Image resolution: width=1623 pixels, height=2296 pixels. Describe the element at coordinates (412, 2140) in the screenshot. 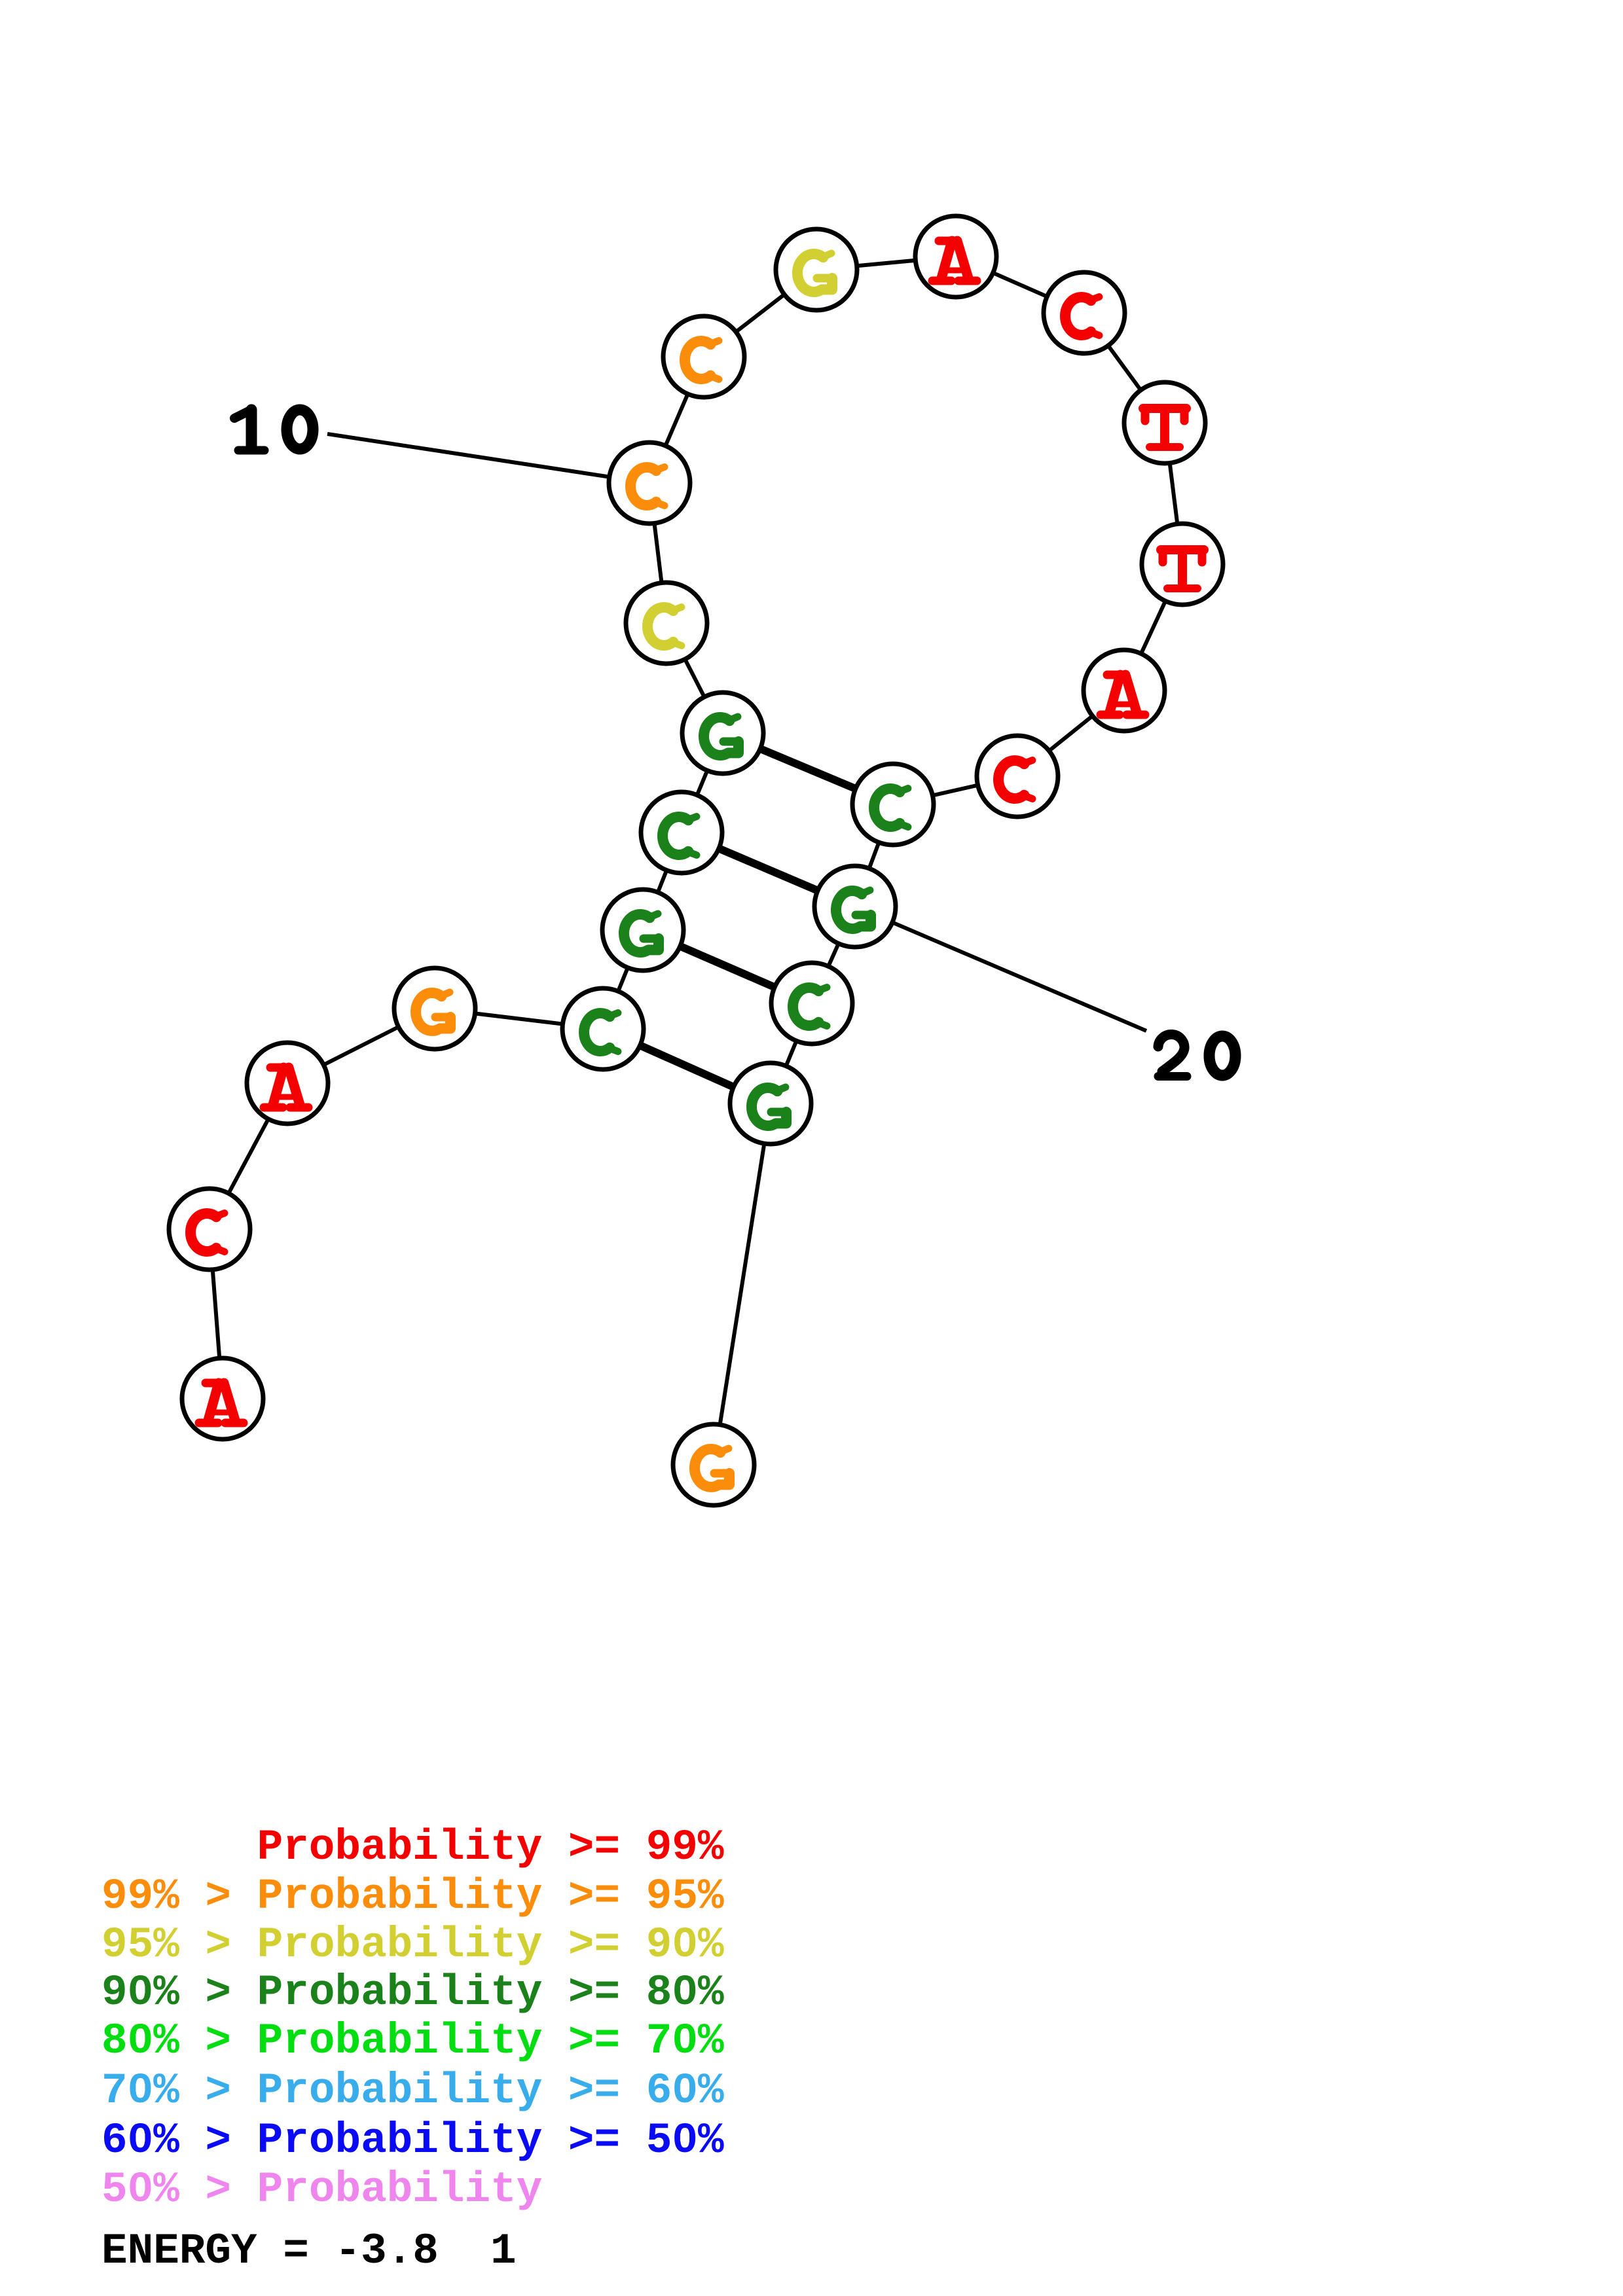

I see `svg-text: 60% > Probability >= 50%` at that location.